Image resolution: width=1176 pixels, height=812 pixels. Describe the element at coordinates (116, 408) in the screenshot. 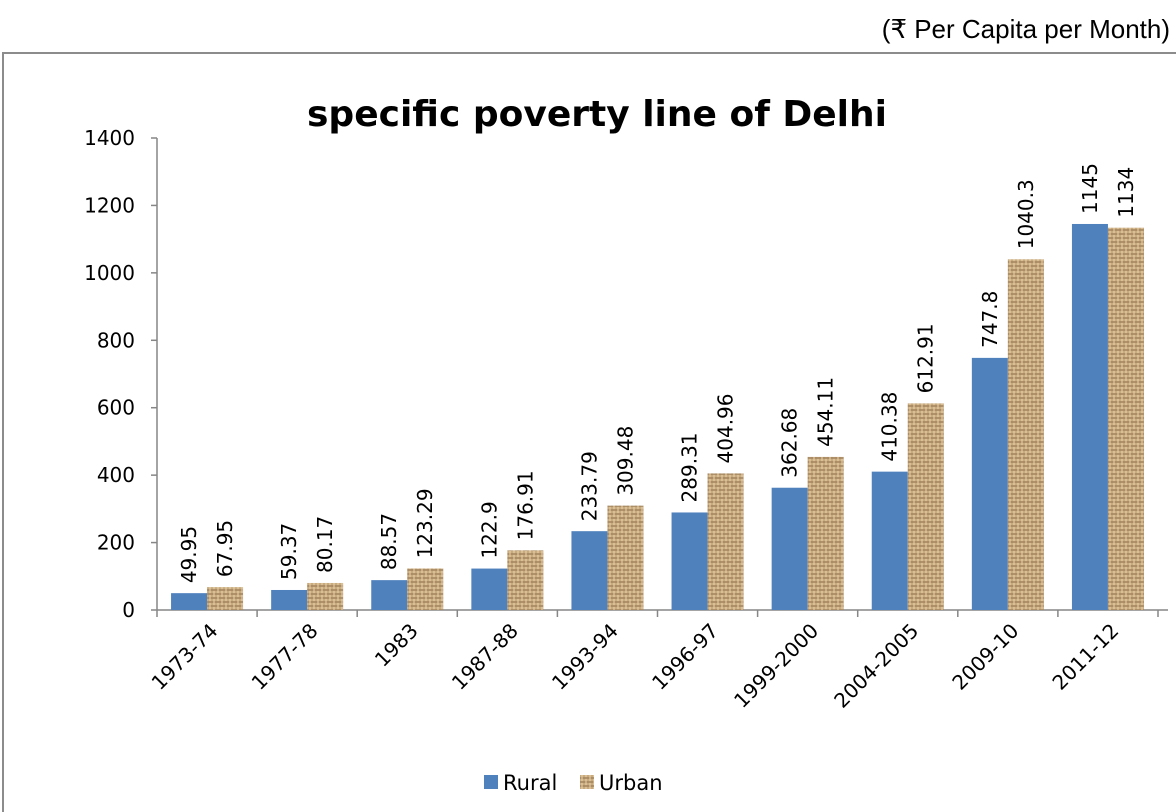

I see `y-tick-label: 600` at that location.